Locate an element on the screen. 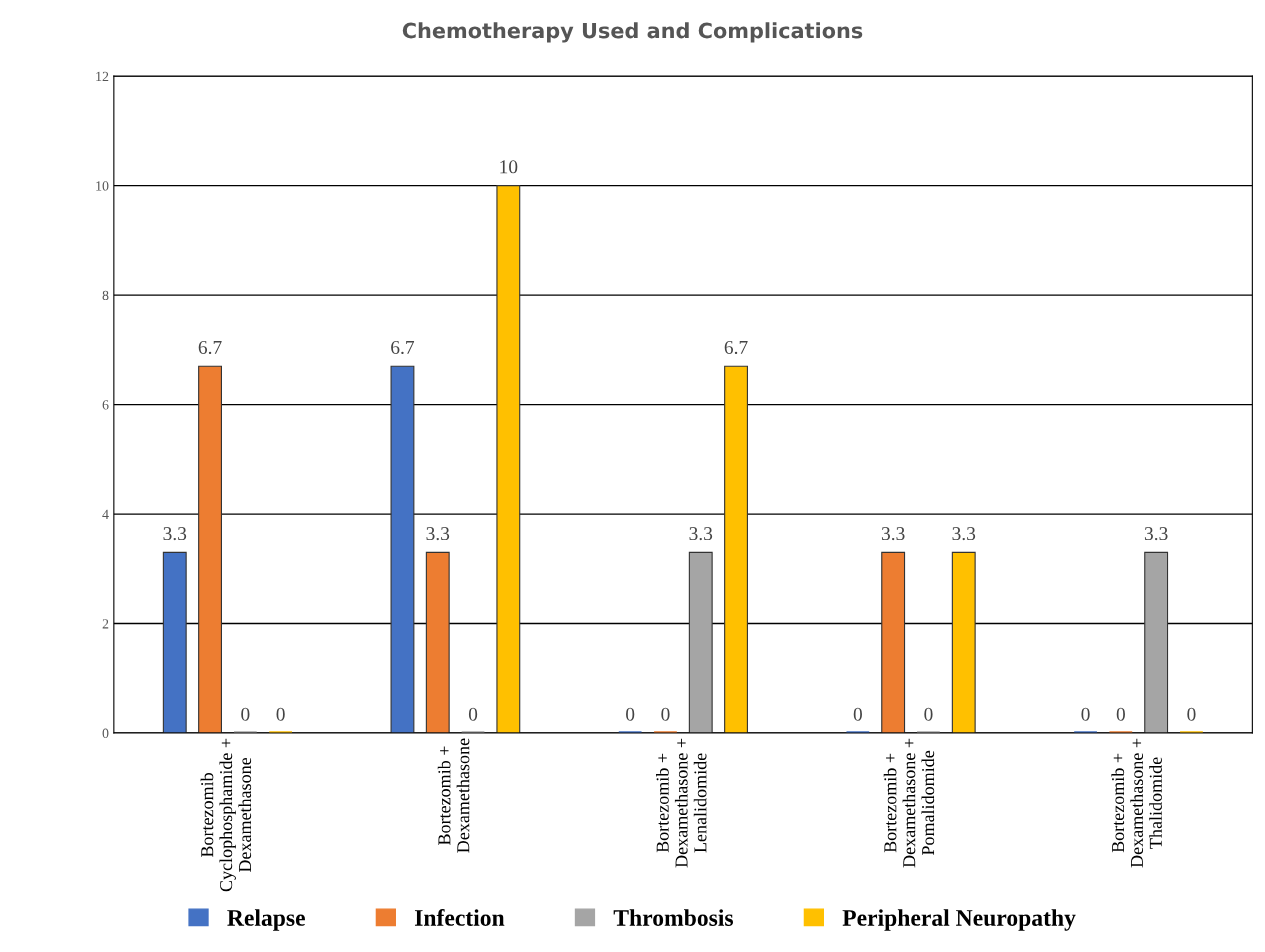 The width and height of the screenshot is (1265, 952). legend-label: Relapse is located at coordinates (266, 920).